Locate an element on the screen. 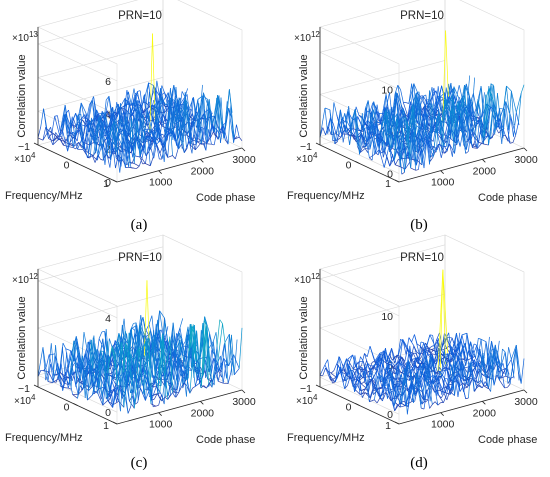  y-axis-label: Code phase is located at coordinates (507, 440).